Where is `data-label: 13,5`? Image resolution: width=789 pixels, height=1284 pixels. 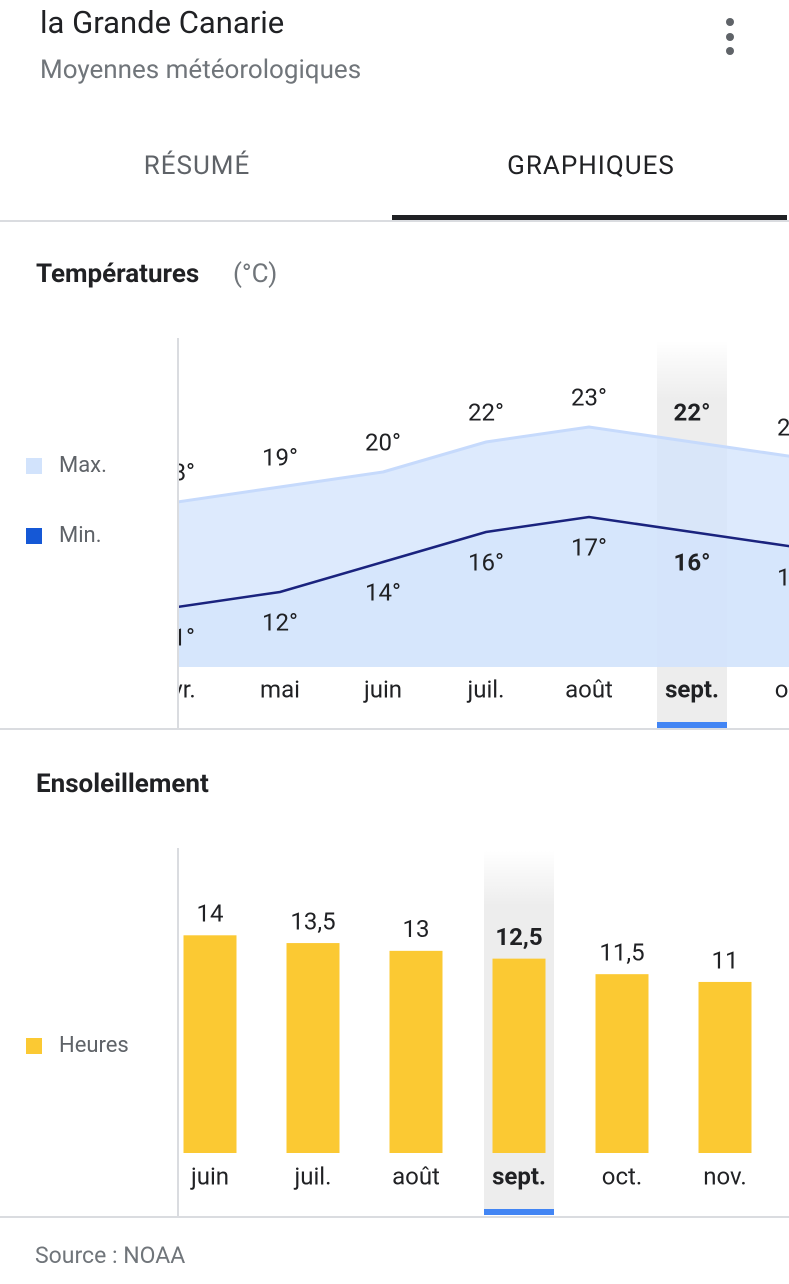 data-label: 13,5 is located at coordinates (312, 921).